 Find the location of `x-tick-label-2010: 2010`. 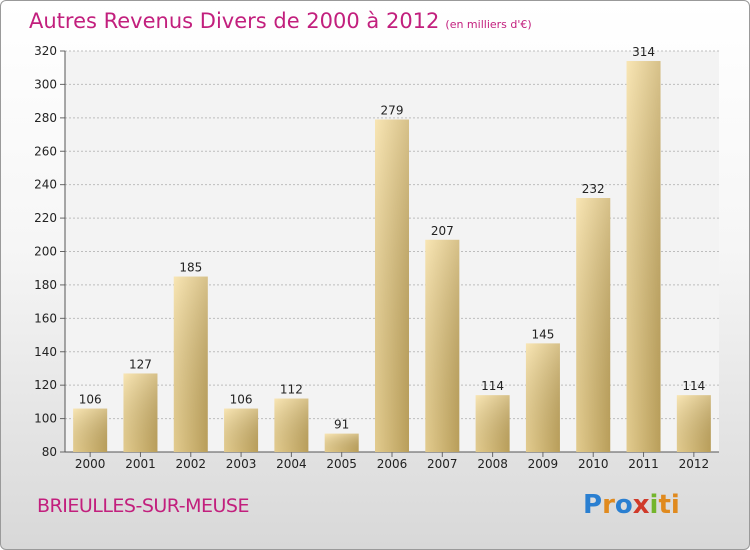

x-tick-label-2010: 2010 is located at coordinates (593, 464).